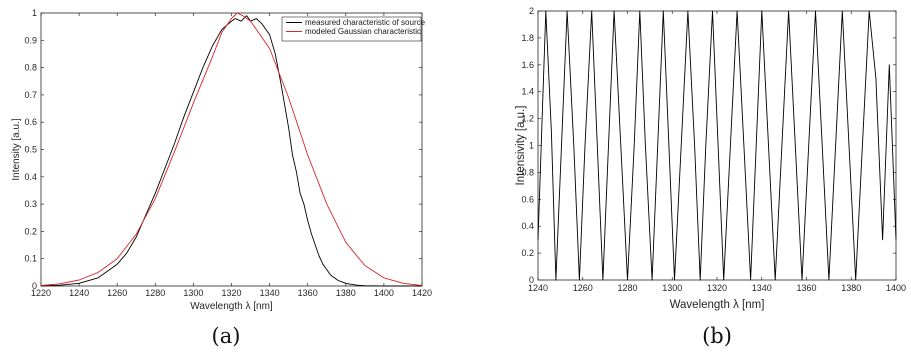 This screenshot has width=911, height=356. What do you see at coordinates (717, 336) in the screenshot?
I see `caption-b: (b)` at bounding box center [717, 336].